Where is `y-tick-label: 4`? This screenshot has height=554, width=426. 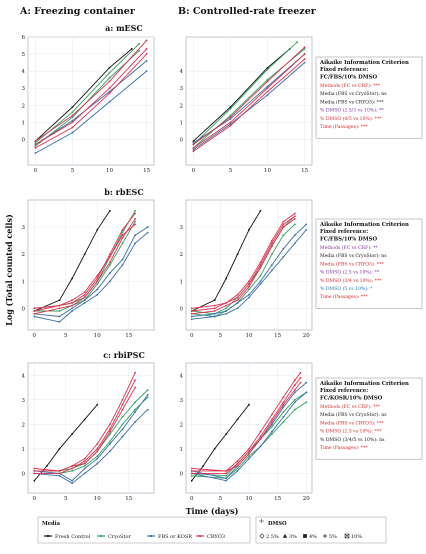
y-tick-label: 4 is located at coordinates (182, 72).